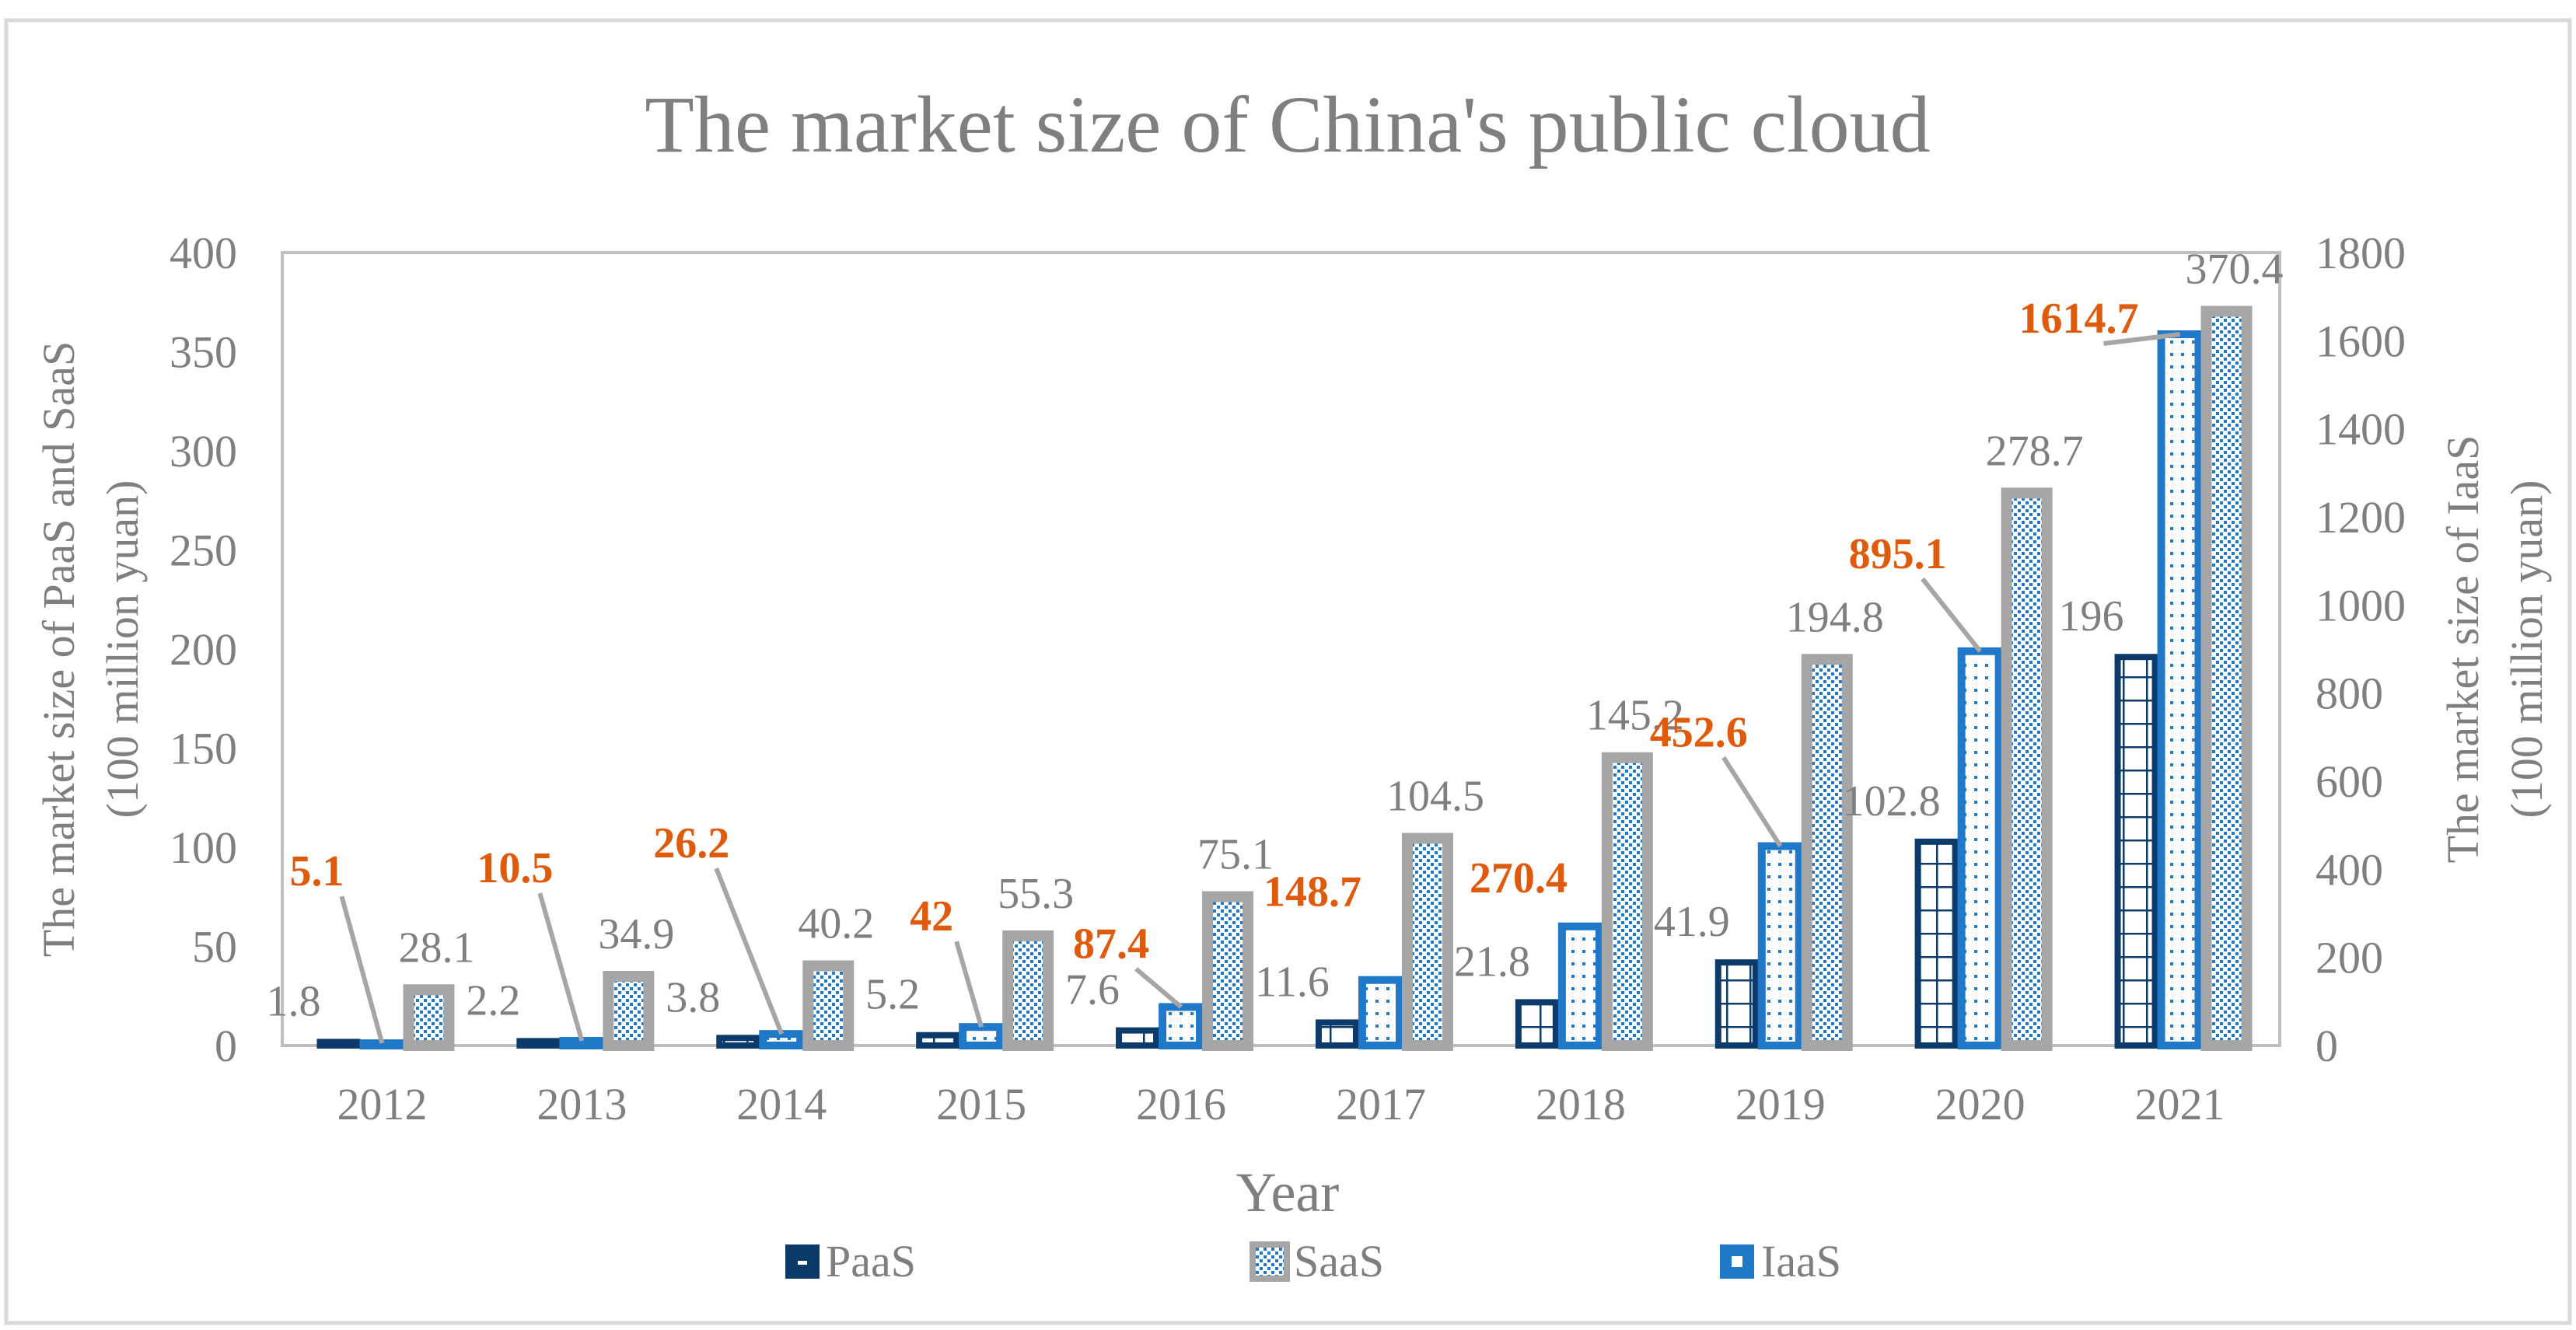 The height and width of the screenshot is (1330, 2576). I want to click on right-tick-label: 1600, so click(2361, 341).